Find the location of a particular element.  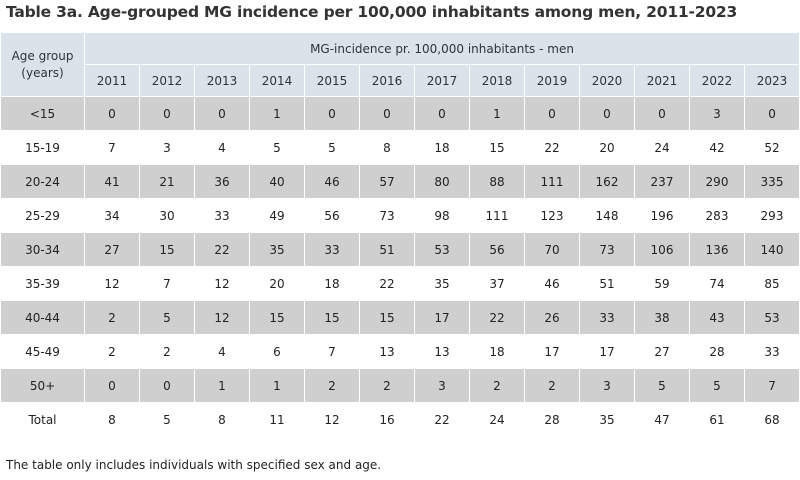

value-cell: 56 is located at coordinates (332, 215).